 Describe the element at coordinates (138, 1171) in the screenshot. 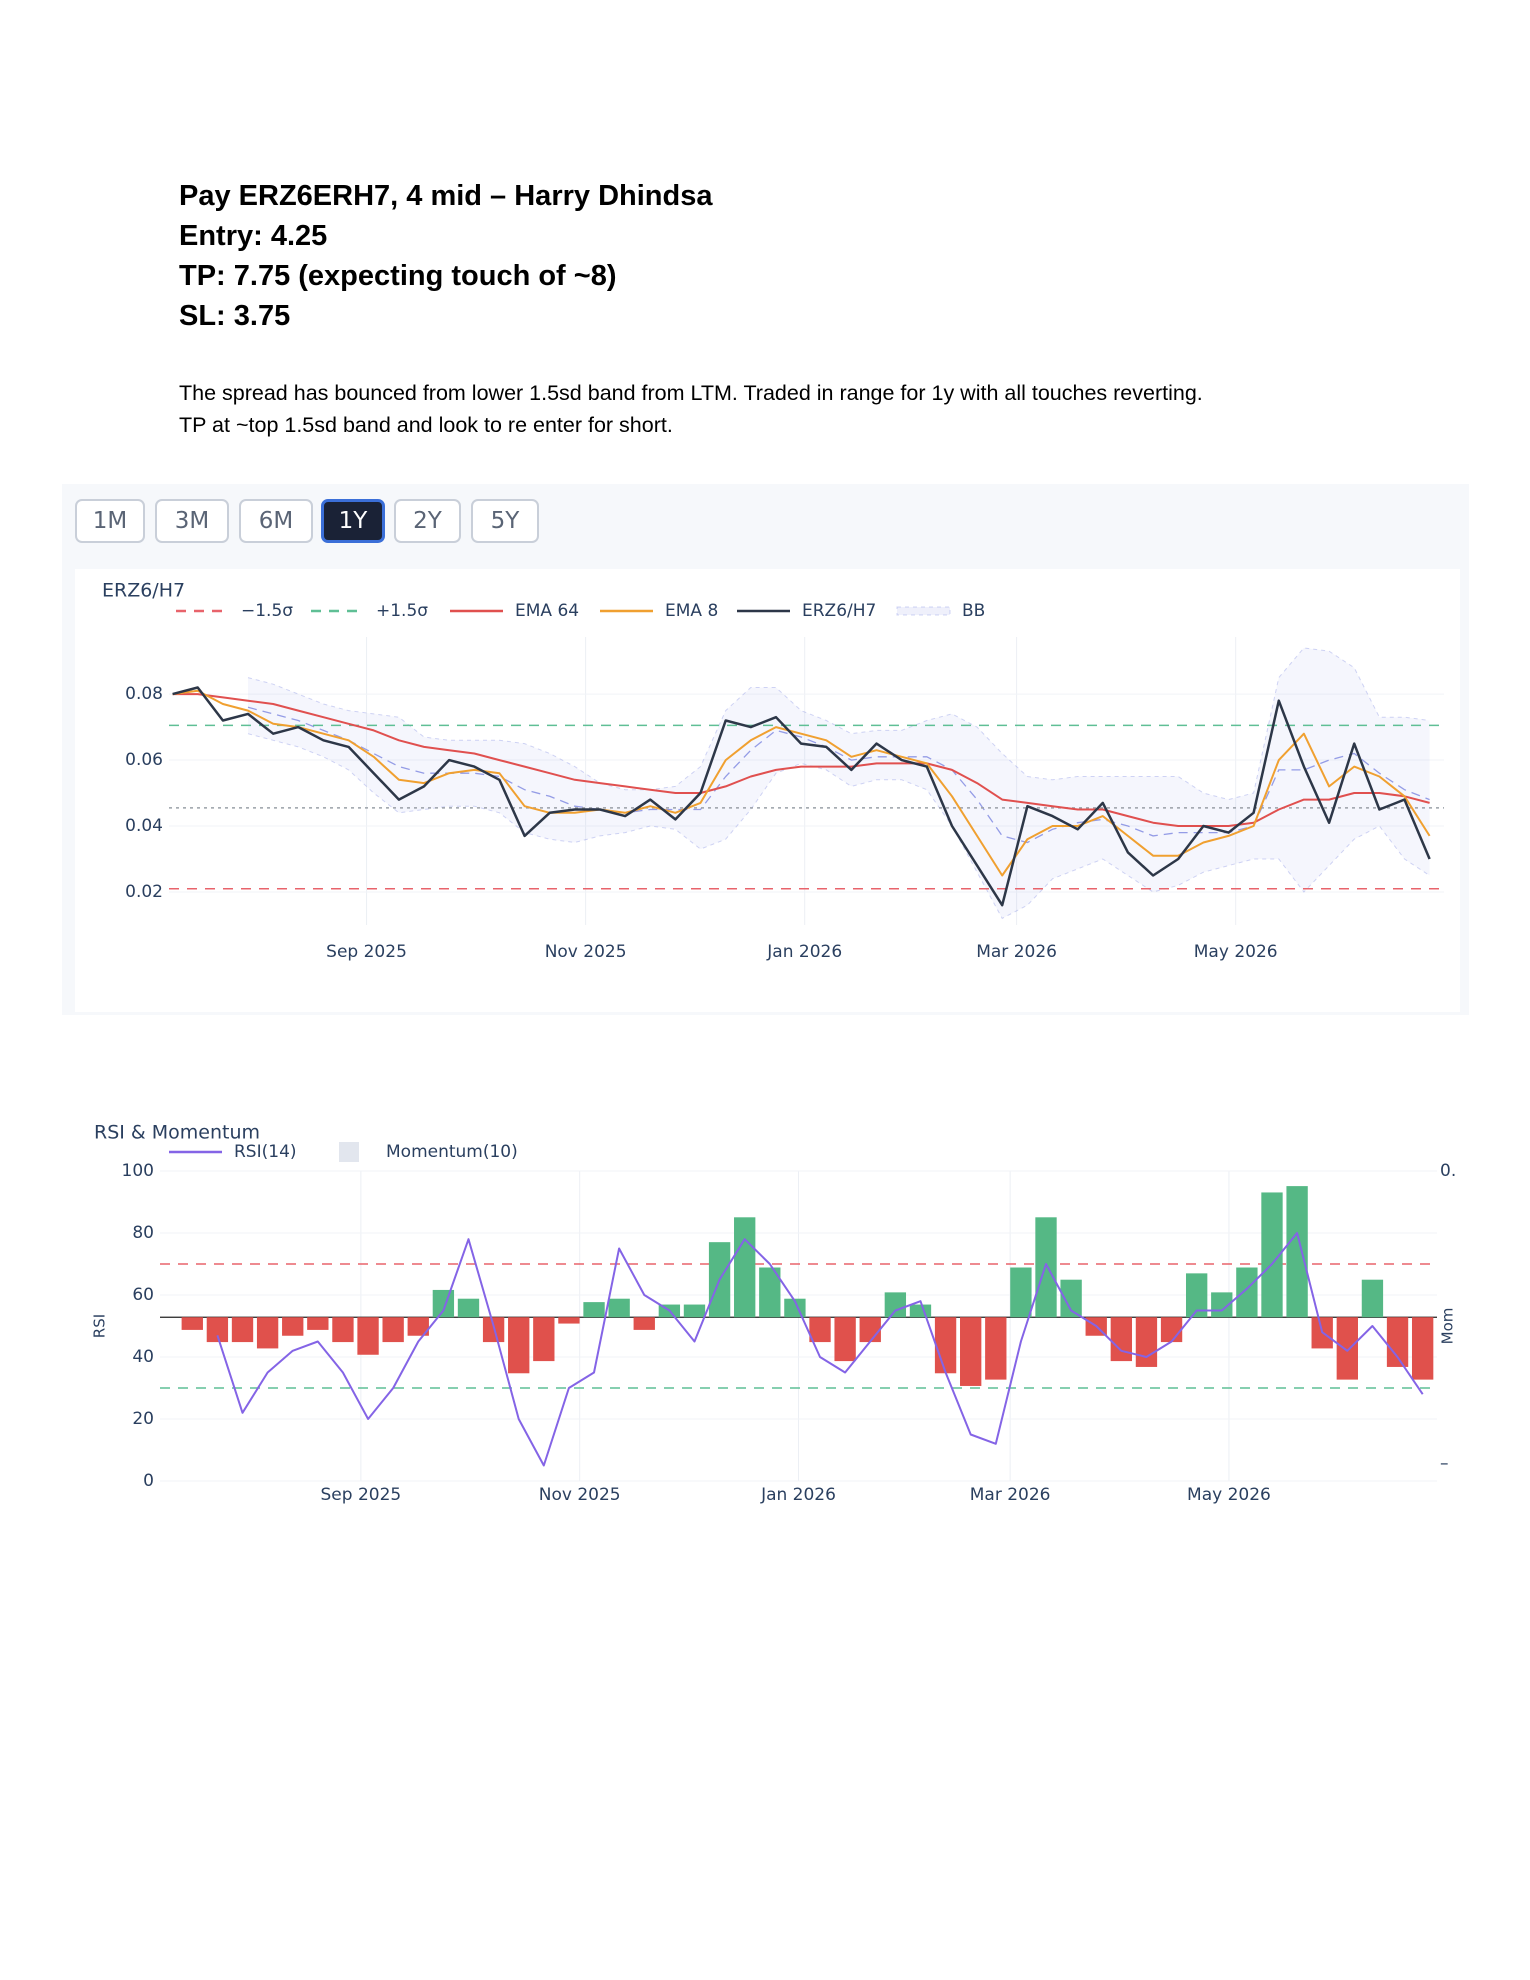

I see `y-tick-label: 100` at that location.